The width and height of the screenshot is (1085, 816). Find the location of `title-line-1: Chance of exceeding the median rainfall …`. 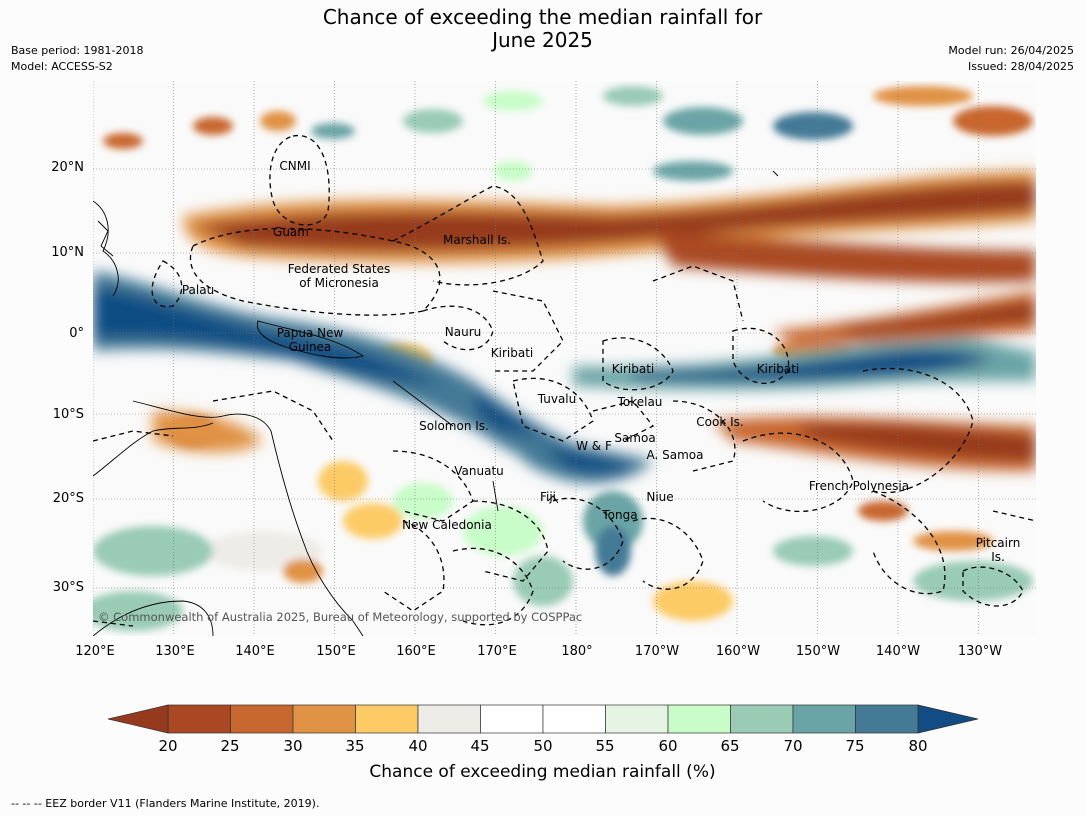

title-line-1: Chance of exceeding the median rainfall … is located at coordinates (542, 17).